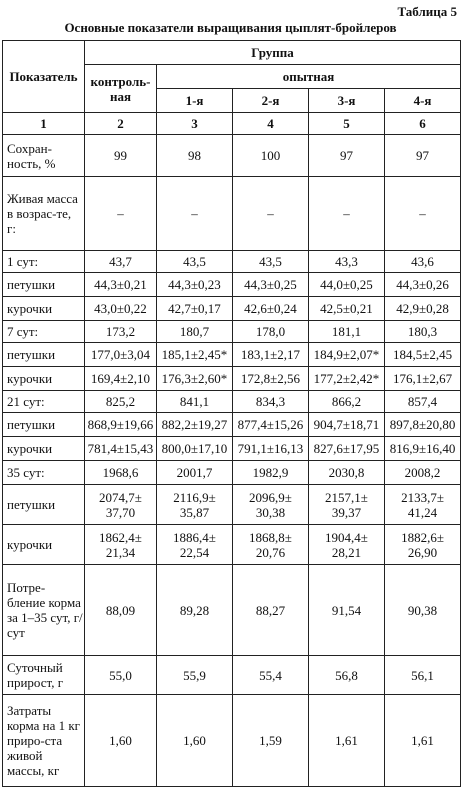 The height and width of the screenshot is (788, 461). Describe the element at coordinates (270, 308) in the screenshot. I see `cell: 42,6±0,24` at that location.